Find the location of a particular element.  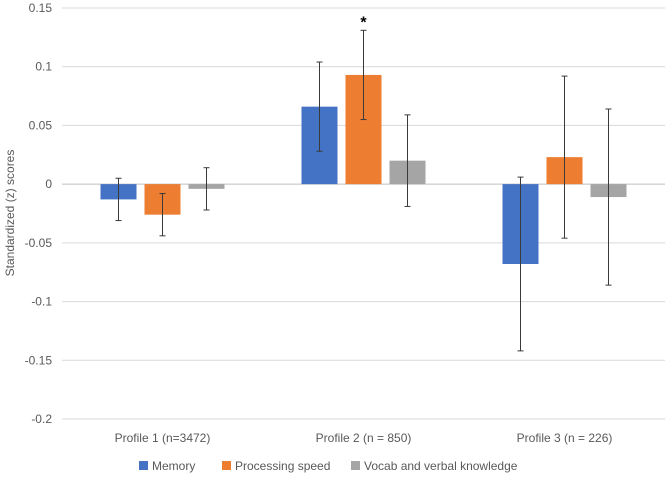

y-axis-ticks: 0.15 0.1 0.05 0 -0.05 -0.1 -0.15 -0.2 is located at coordinates (39, 213).